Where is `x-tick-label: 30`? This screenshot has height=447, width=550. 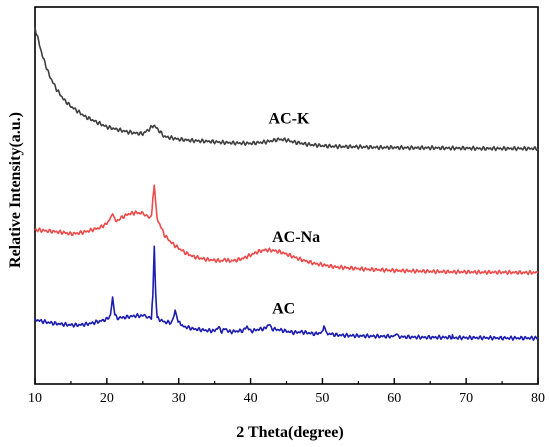 x-tick-label: 30 is located at coordinates (179, 398).